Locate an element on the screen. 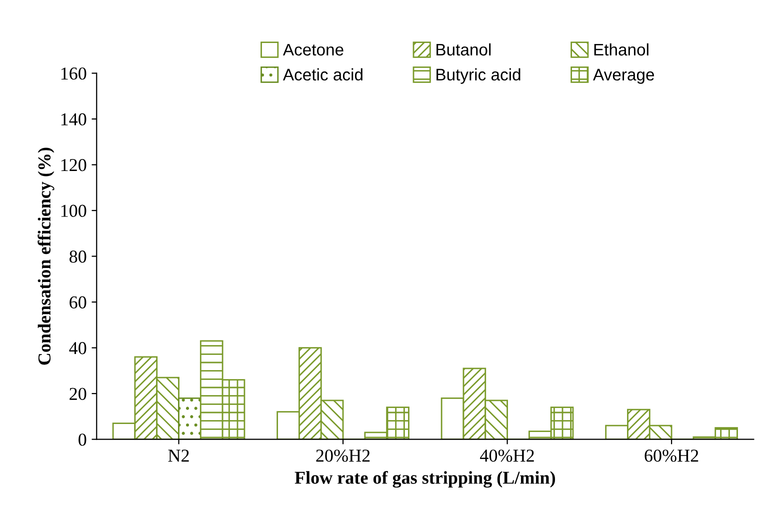 The image size is (773, 523). legend-label: Ethanol is located at coordinates (621, 49).